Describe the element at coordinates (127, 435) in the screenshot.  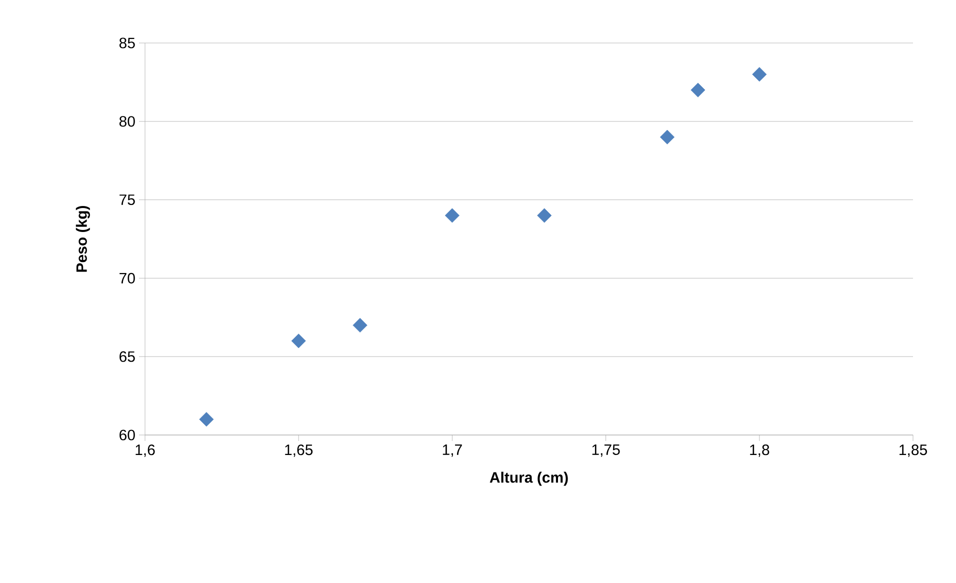
I see `y-tick-label: 60` at that location.